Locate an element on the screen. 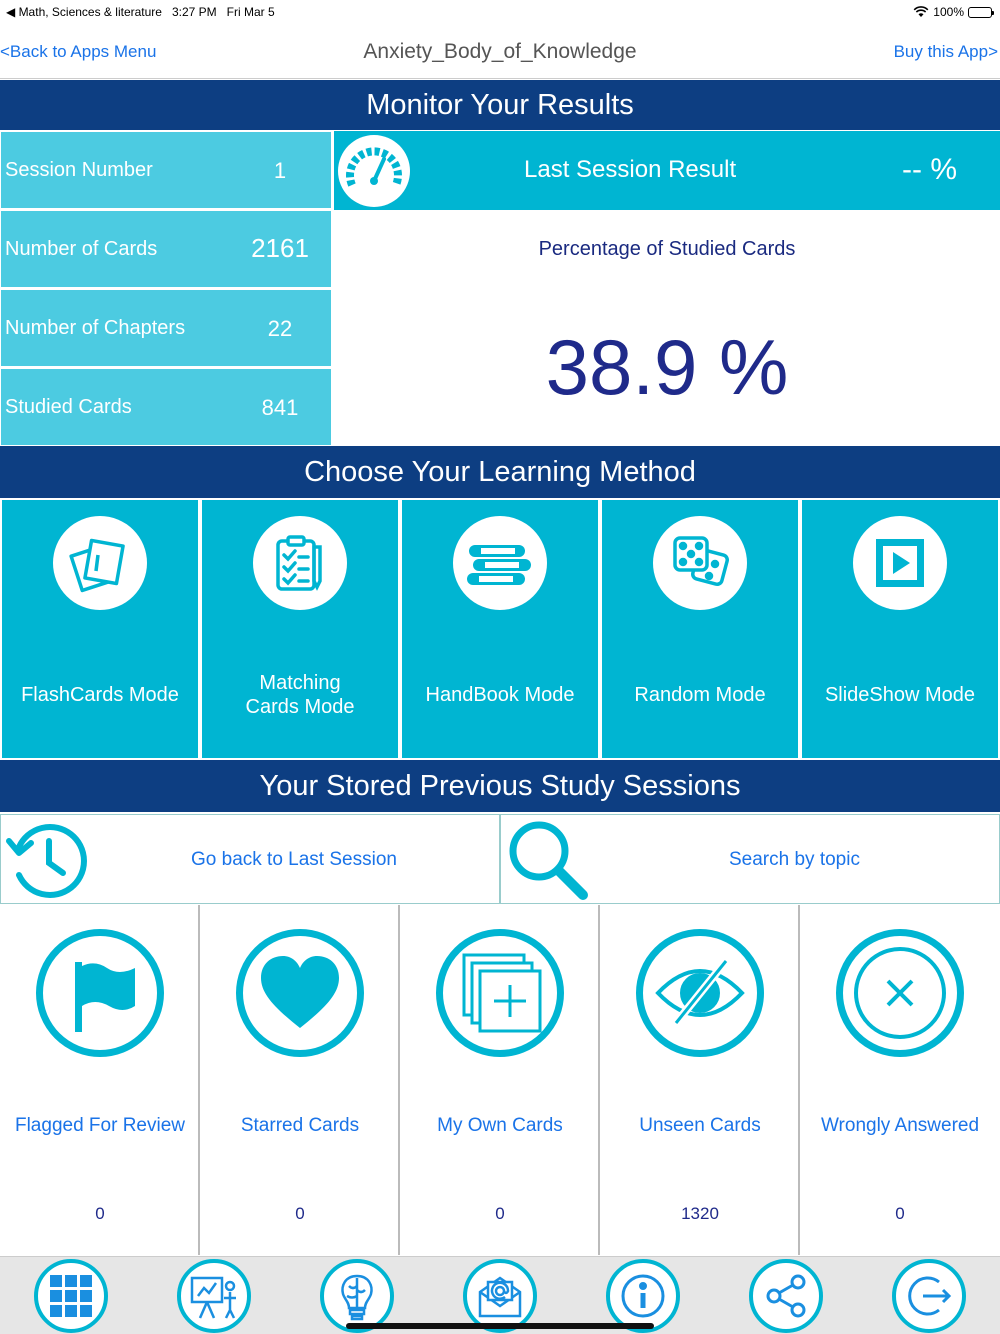 The width and height of the screenshot is (1000, 1334). grid-button is located at coordinates (71, 1296).